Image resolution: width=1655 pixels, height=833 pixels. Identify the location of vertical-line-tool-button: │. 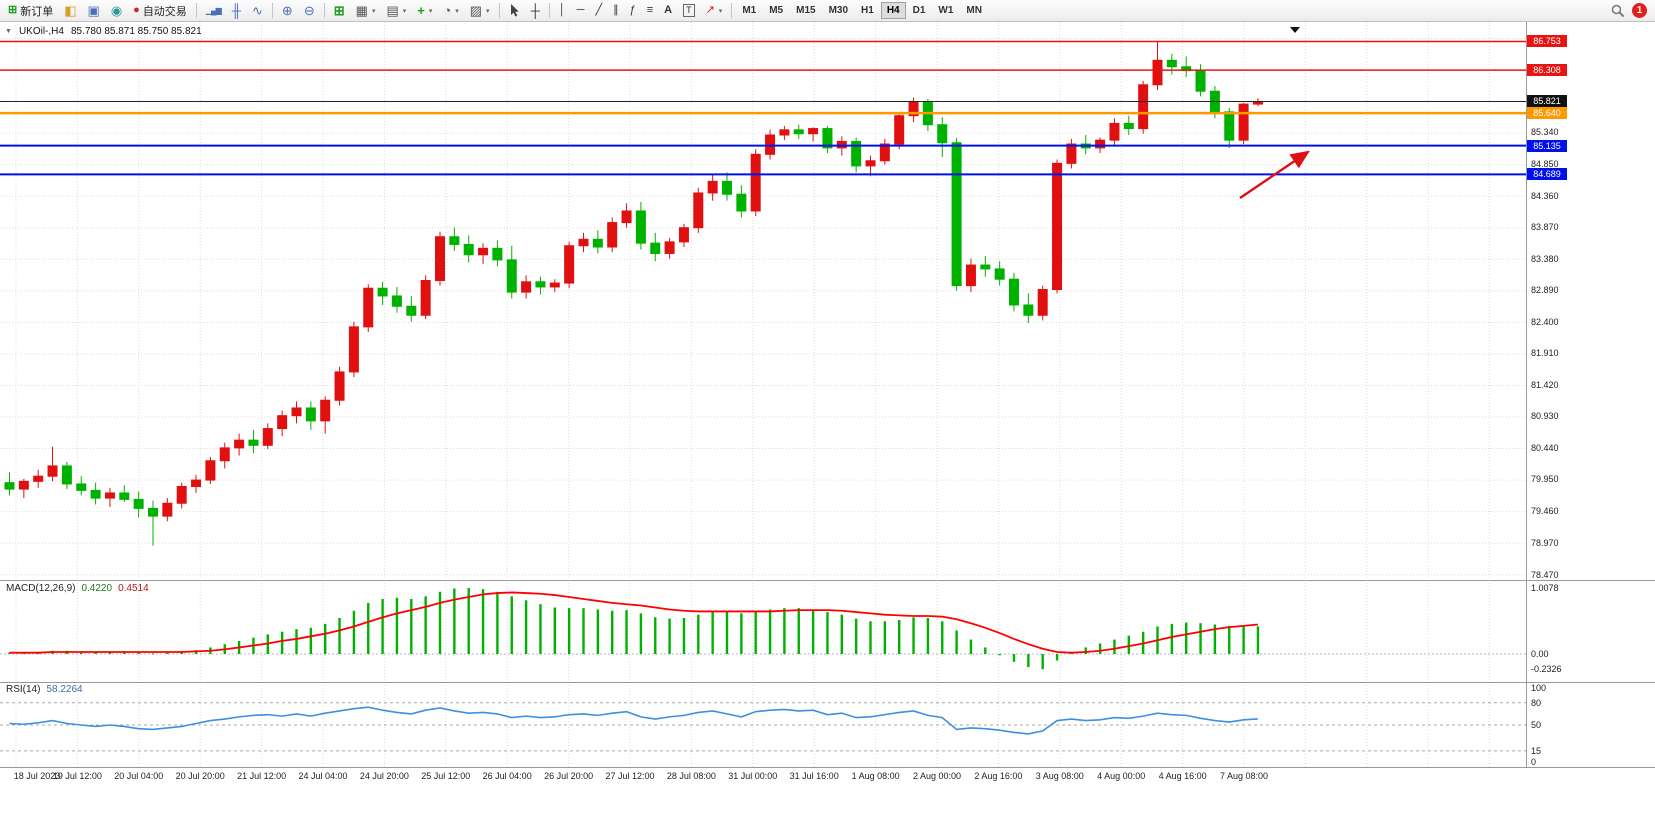
(562, 10).